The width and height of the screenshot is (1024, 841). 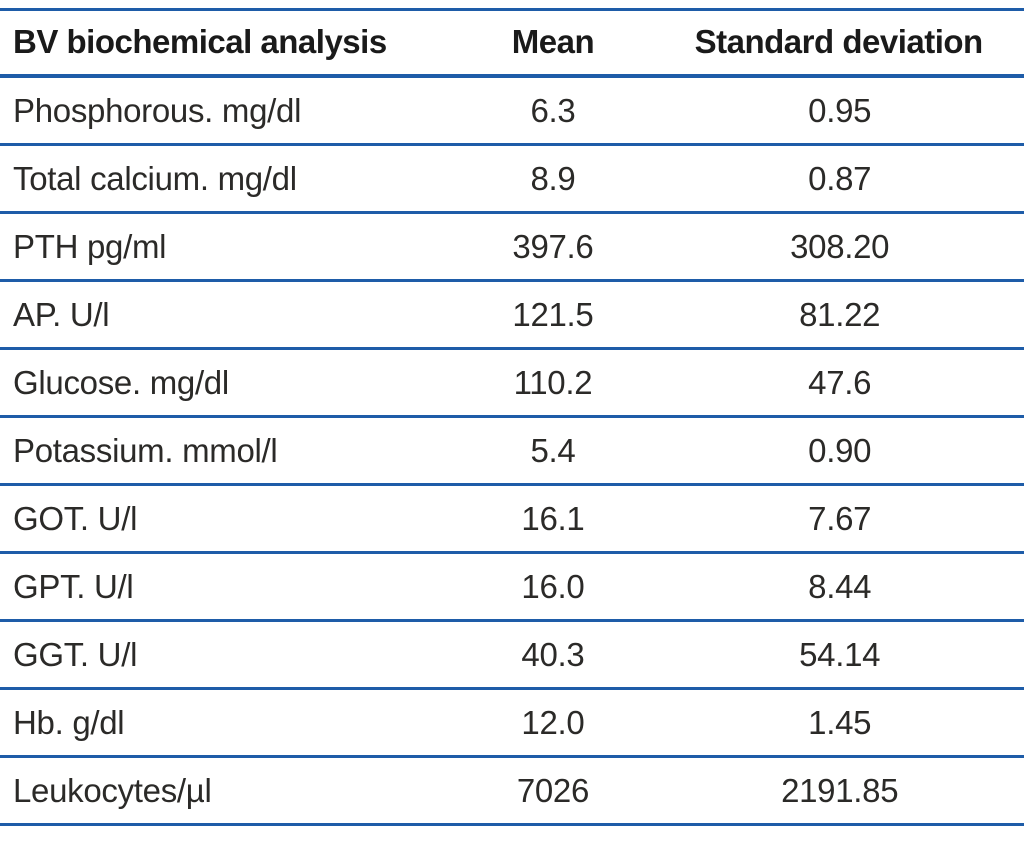 What do you see at coordinates (225, 383) in the screenshot?
I see `analyte-label-cell: Glucose. mg/dl` at bounding box center [225, 383].